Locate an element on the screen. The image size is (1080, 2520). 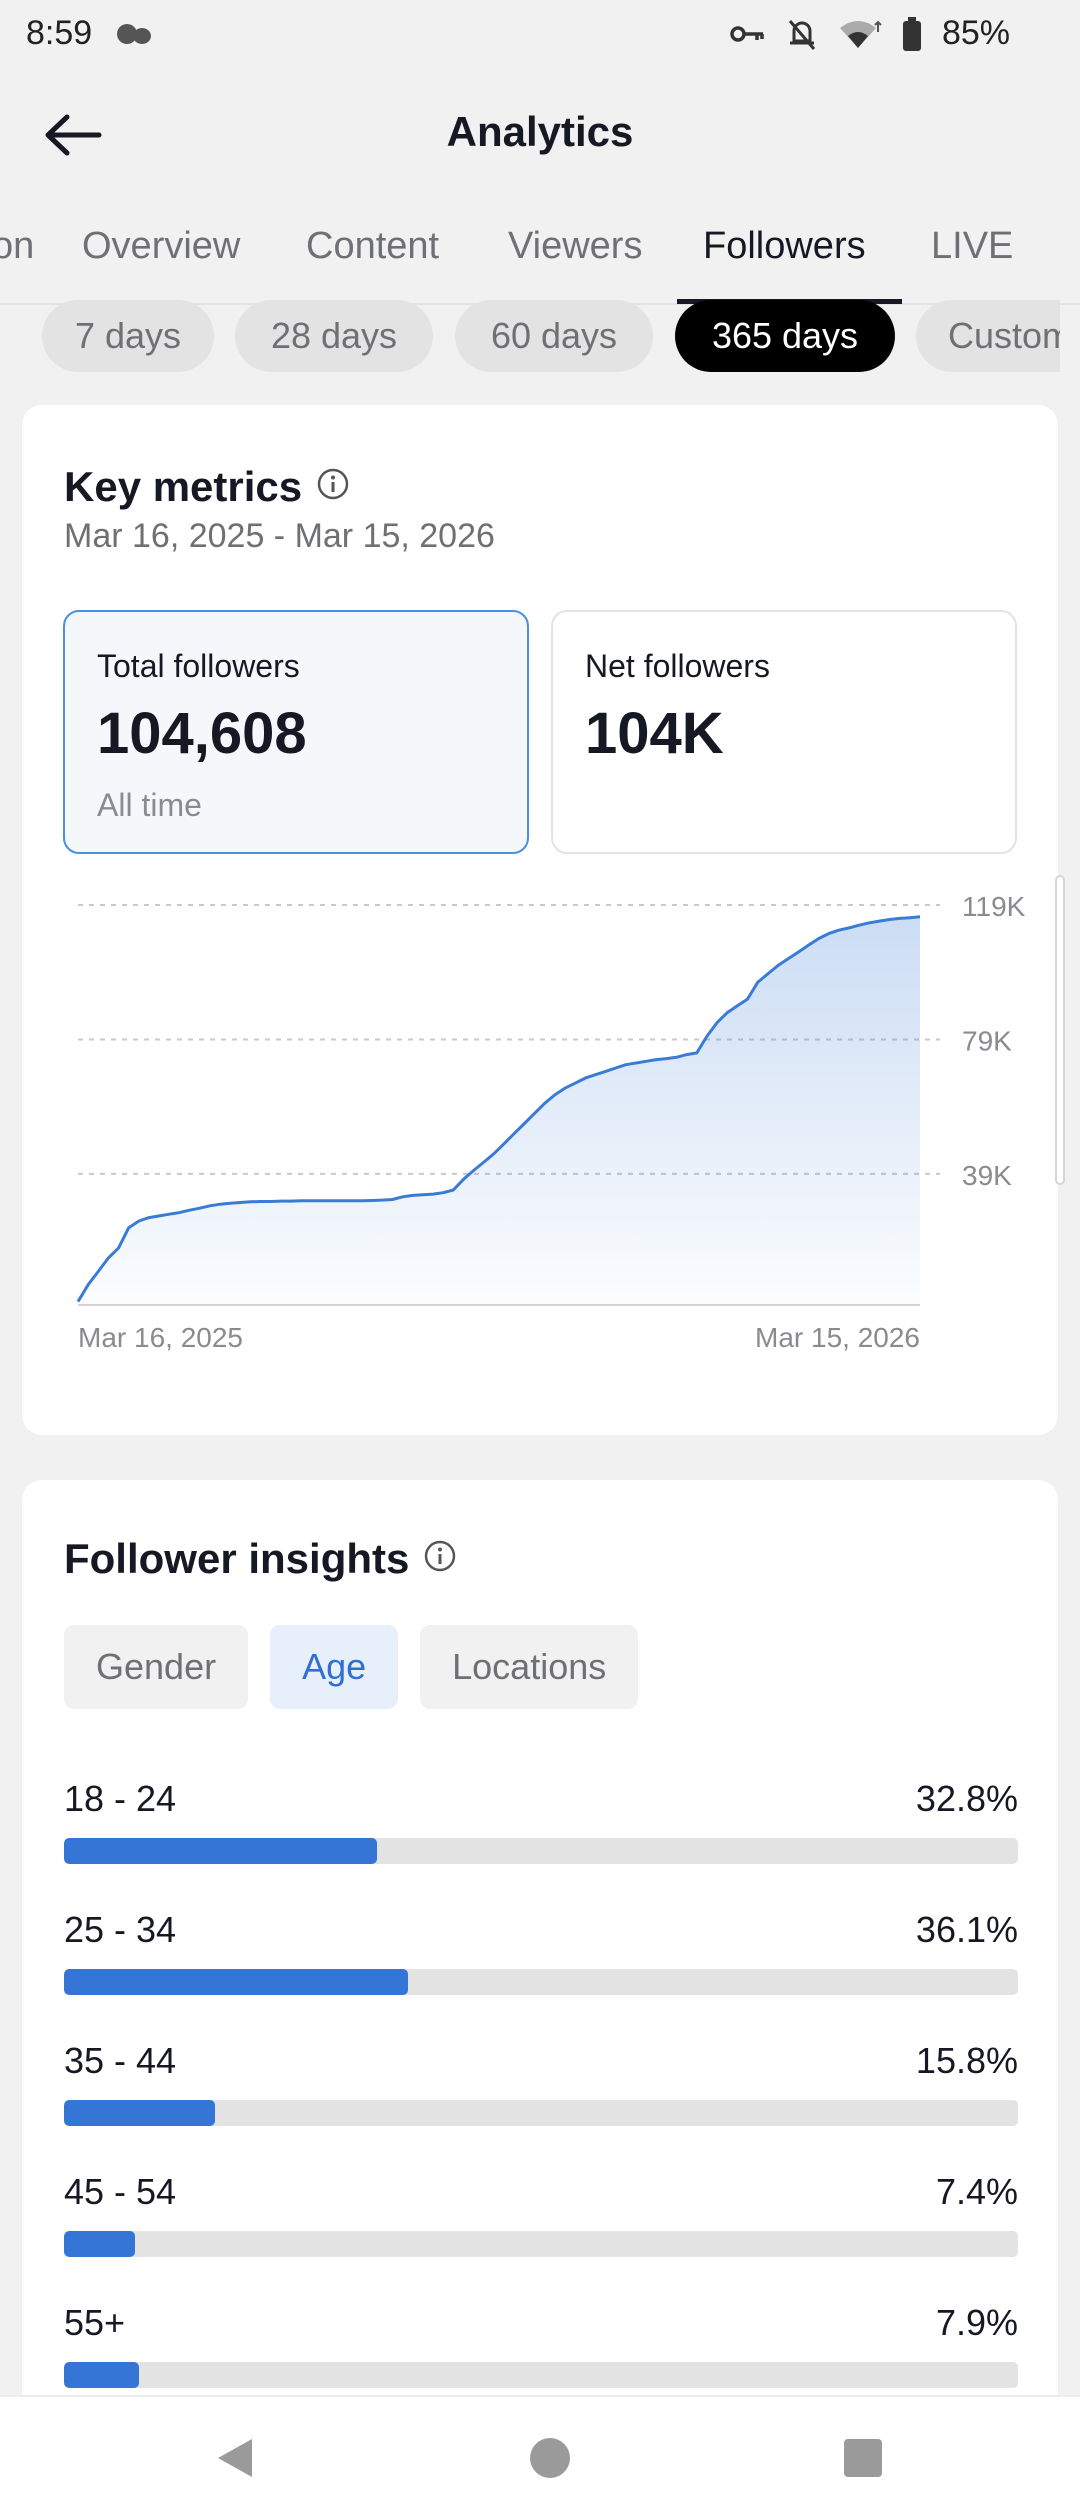
battery-percent: 85% is located at coordinates (975, 33).